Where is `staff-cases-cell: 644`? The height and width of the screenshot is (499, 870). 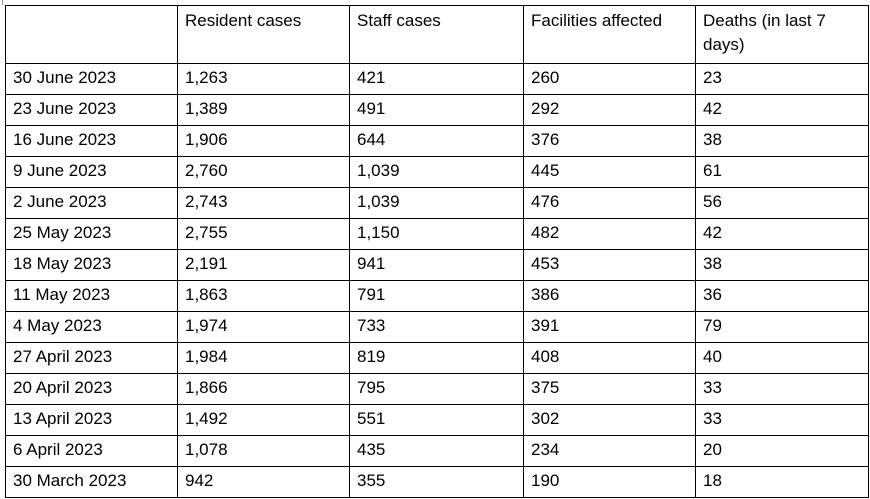 staff-cases-cell: 644 is located at coordinates (436, 141).